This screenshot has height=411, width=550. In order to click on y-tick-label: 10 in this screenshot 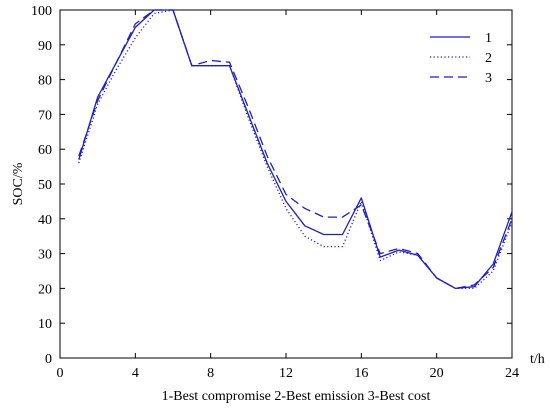, I will do `click(45, 324)`.